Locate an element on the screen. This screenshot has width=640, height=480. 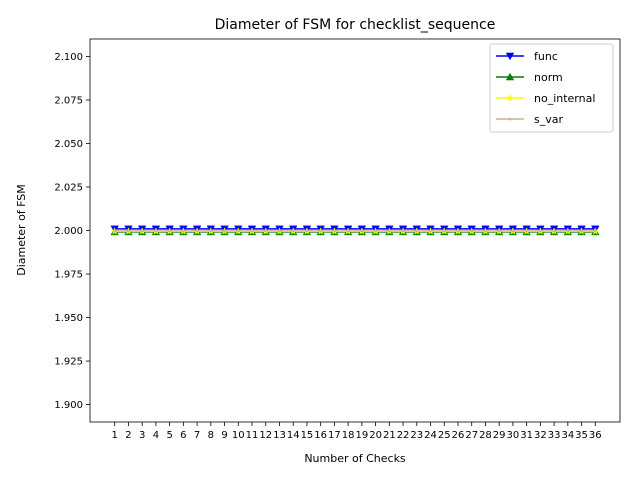
y-tick-label: 1.975 is located at coordinates (68, 275).